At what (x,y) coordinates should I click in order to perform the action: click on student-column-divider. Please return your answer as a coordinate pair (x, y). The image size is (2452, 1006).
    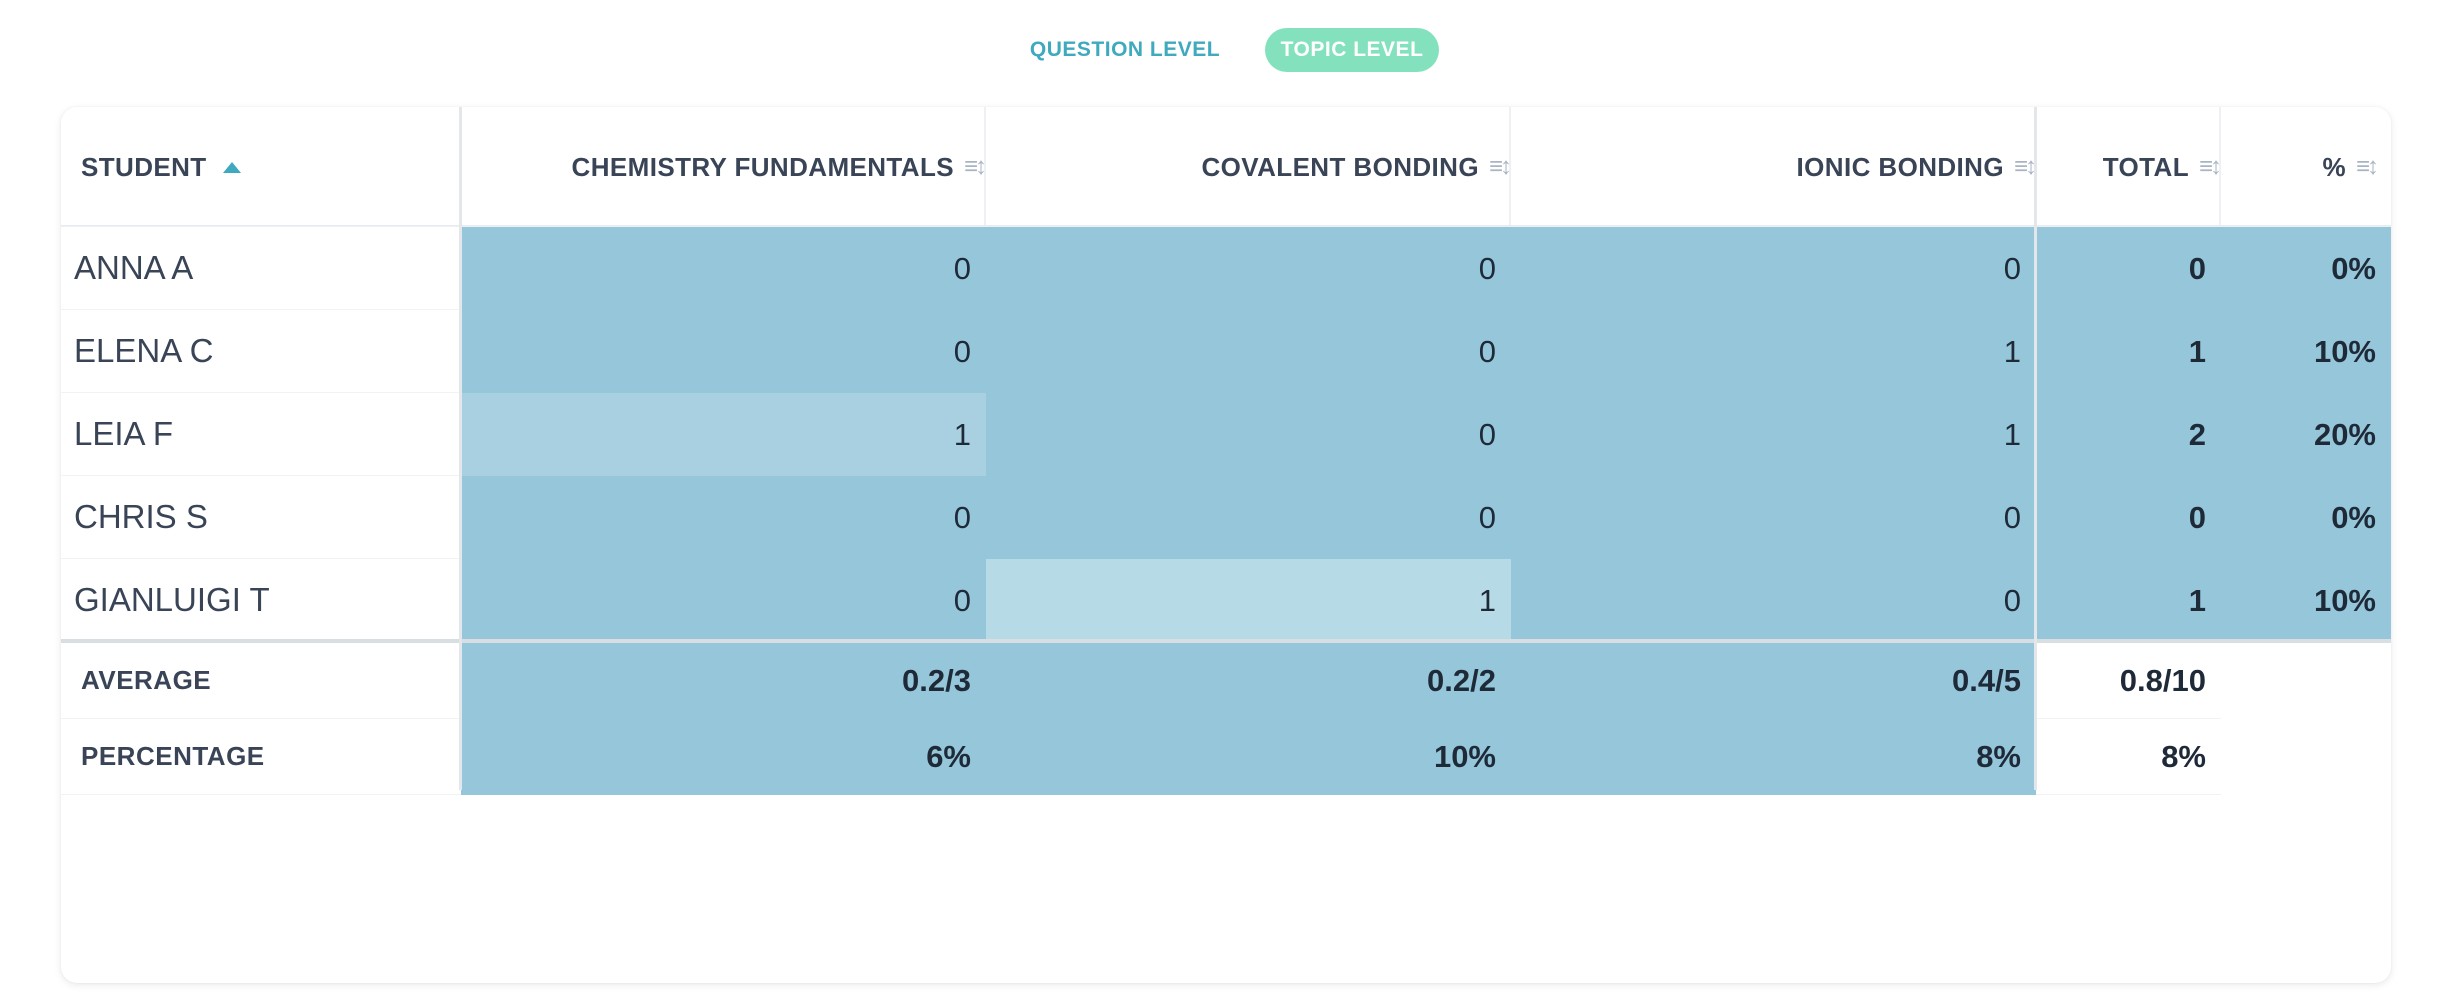
    Looking at the image, I should click on (460, 448).